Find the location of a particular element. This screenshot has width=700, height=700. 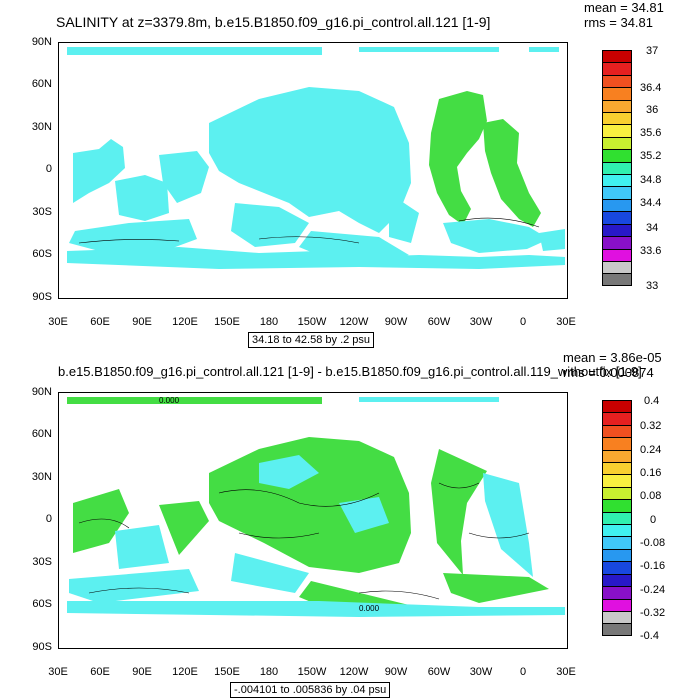

bottom-legend-label: 0.24 is located at coordinates (651, 450).